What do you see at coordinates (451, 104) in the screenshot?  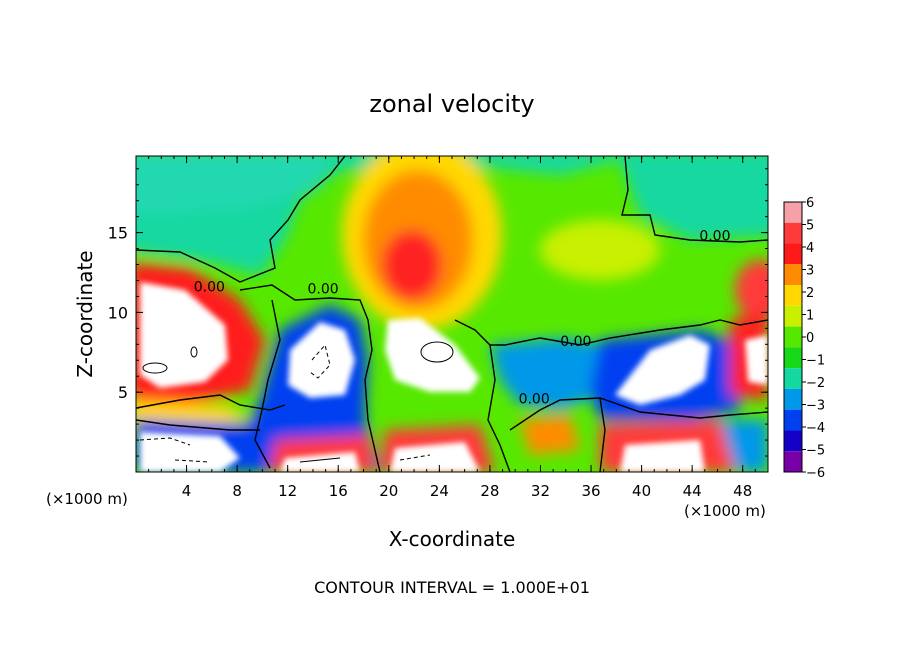 I see `chart-title: zonal velocity` at bounding box center [451, 104].